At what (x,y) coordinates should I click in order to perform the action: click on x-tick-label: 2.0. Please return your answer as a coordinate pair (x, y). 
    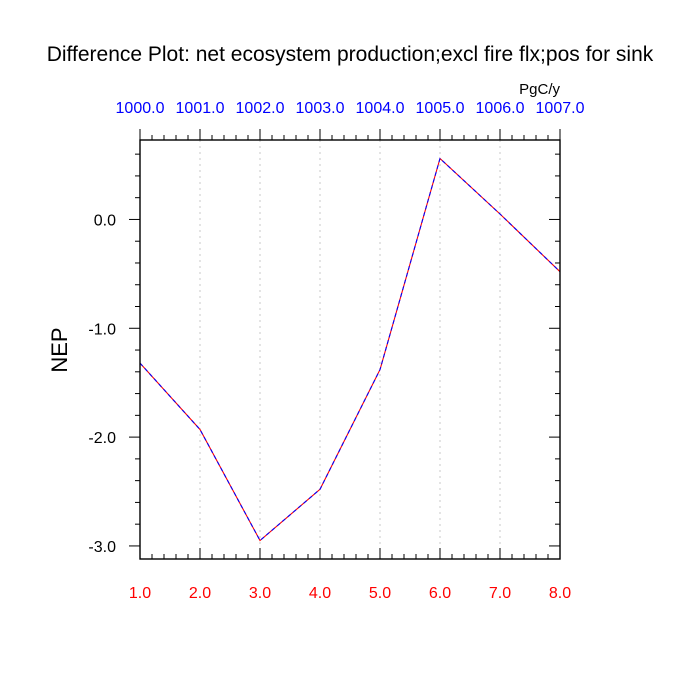
    Looking at the image, I should click on (200, 593).